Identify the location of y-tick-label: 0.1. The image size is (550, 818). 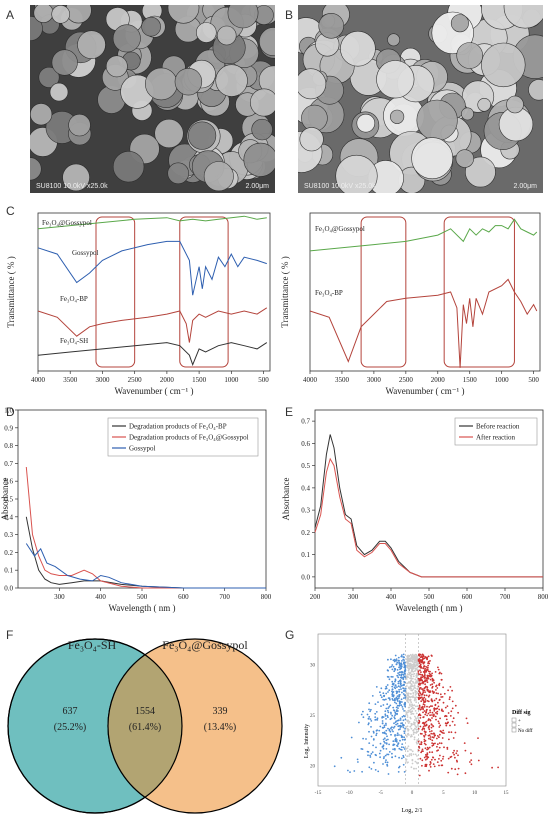
(305, 555).